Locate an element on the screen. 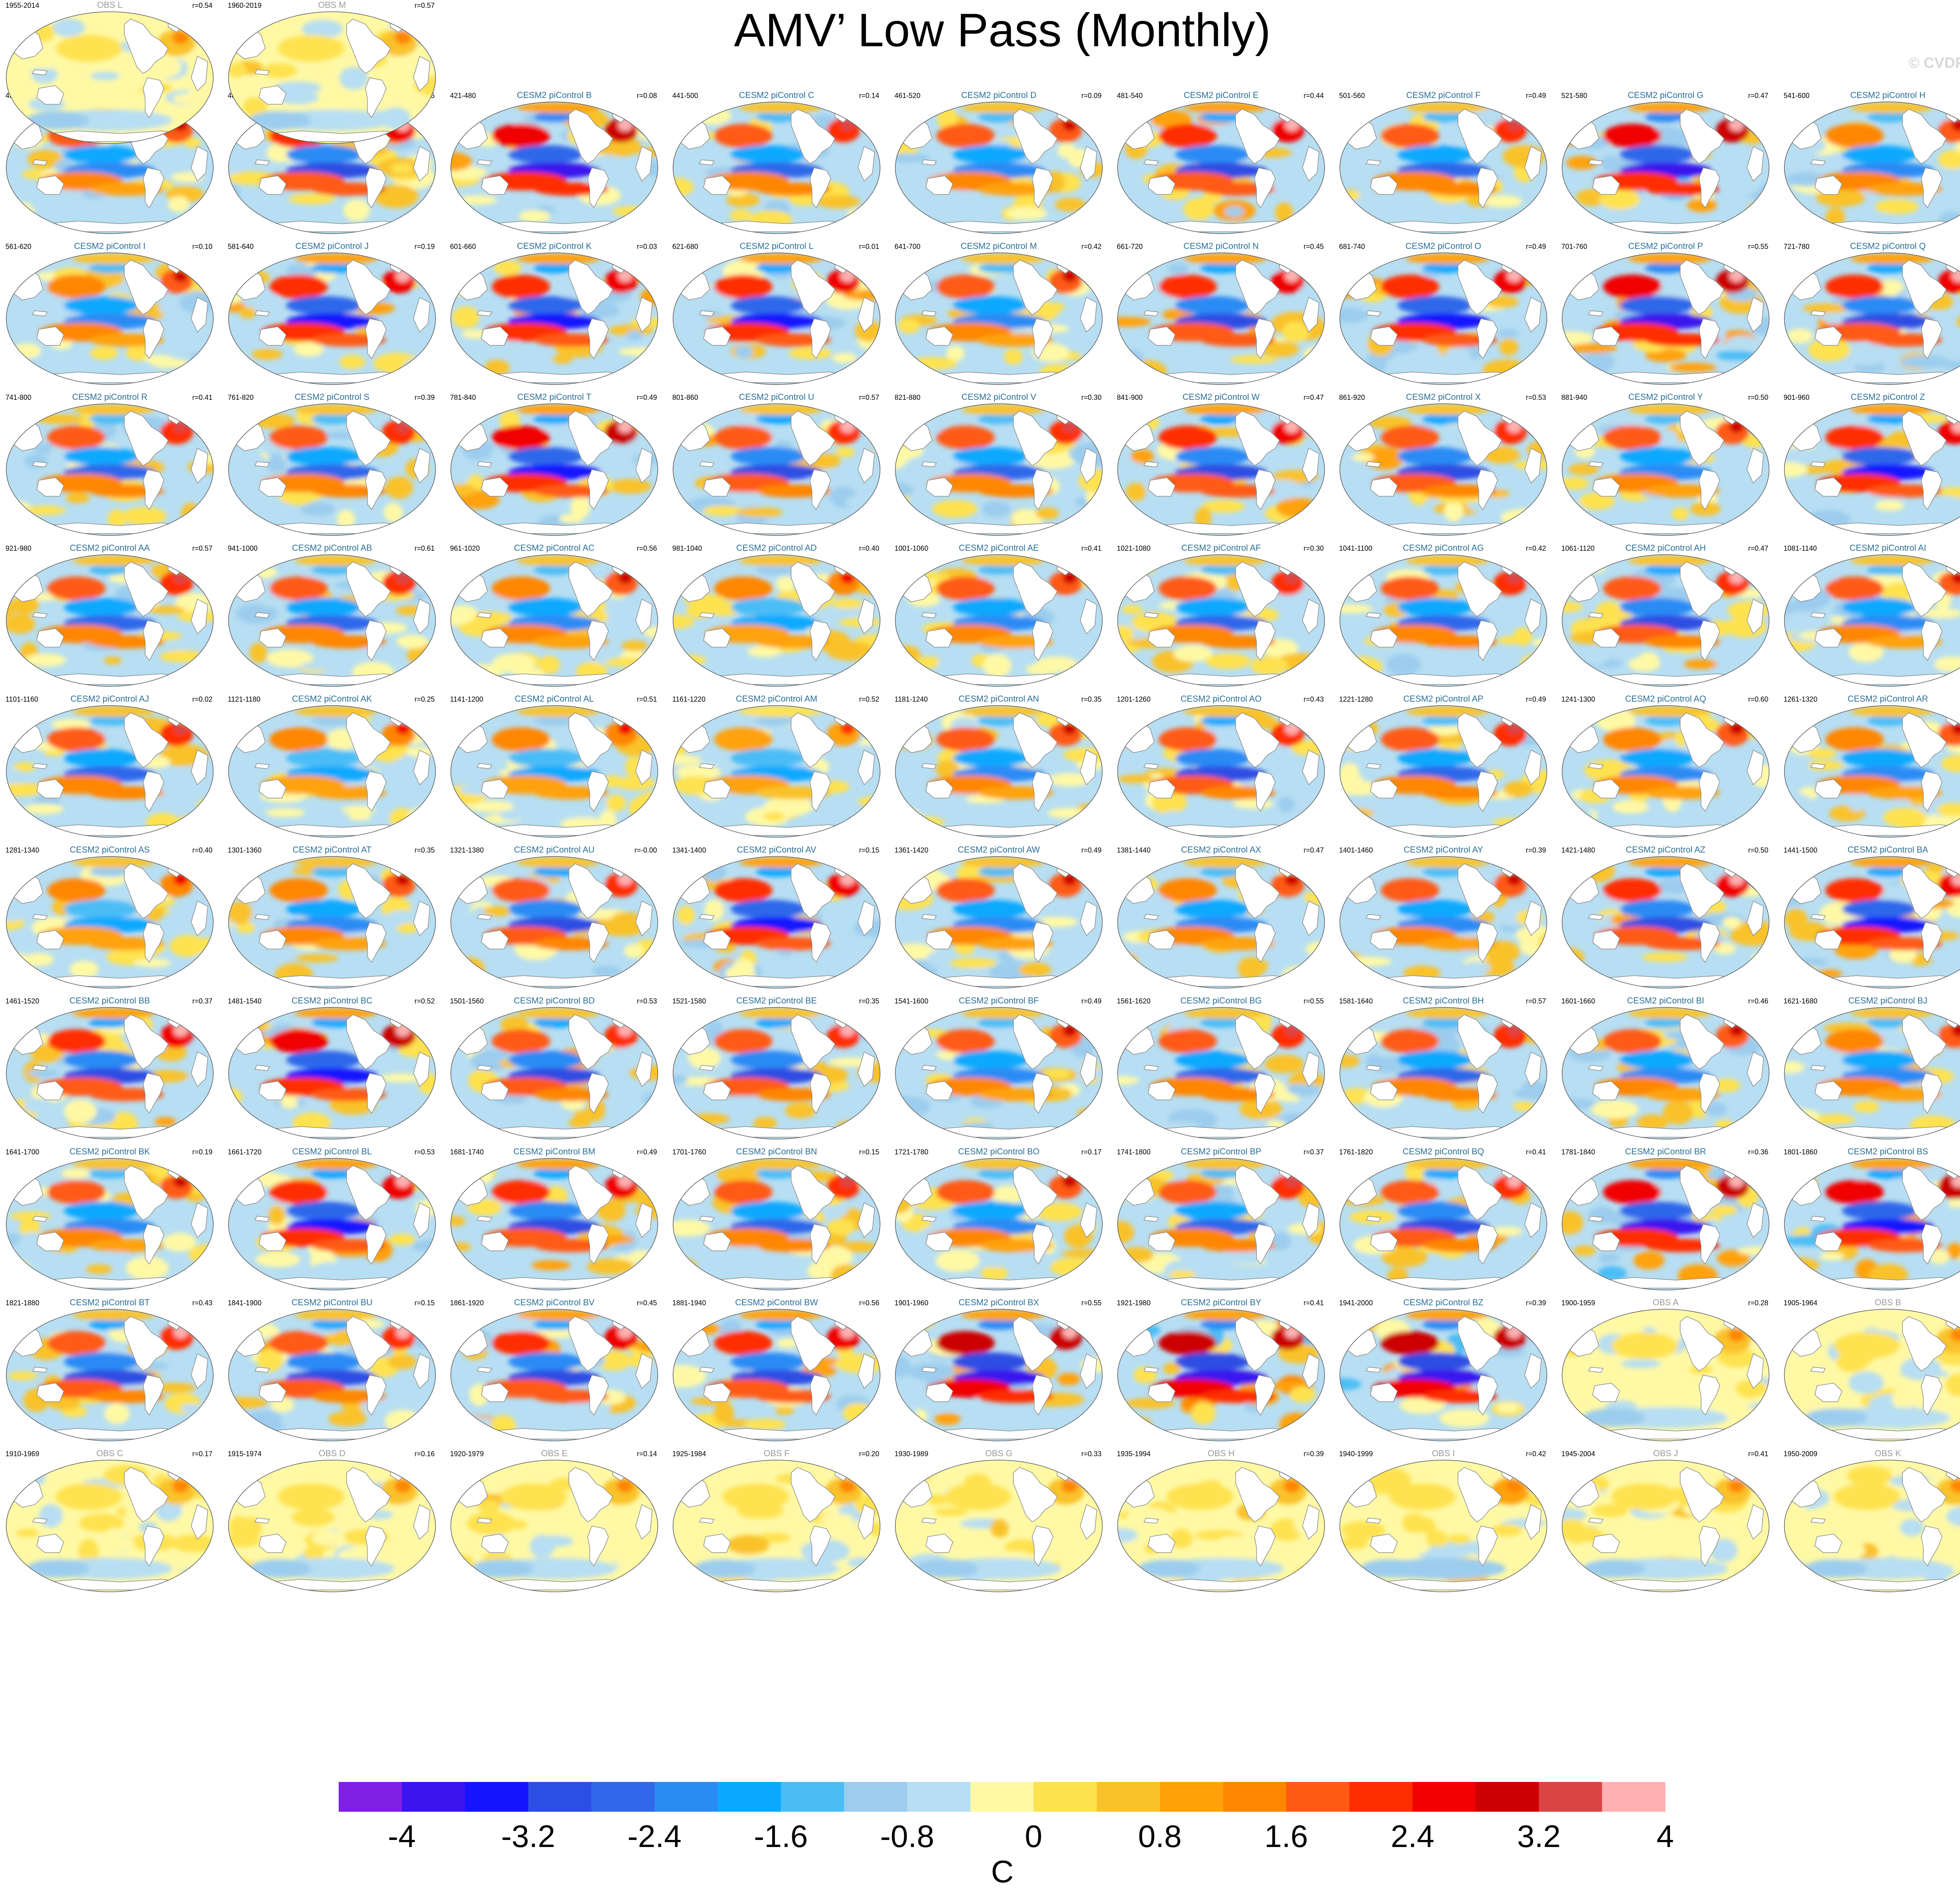 The height and width of the screenshot is (1896, 1960). map-panel: 1521-1580 CESM2 piControl BE r=0.35 is located at coordinates (776, 1072).